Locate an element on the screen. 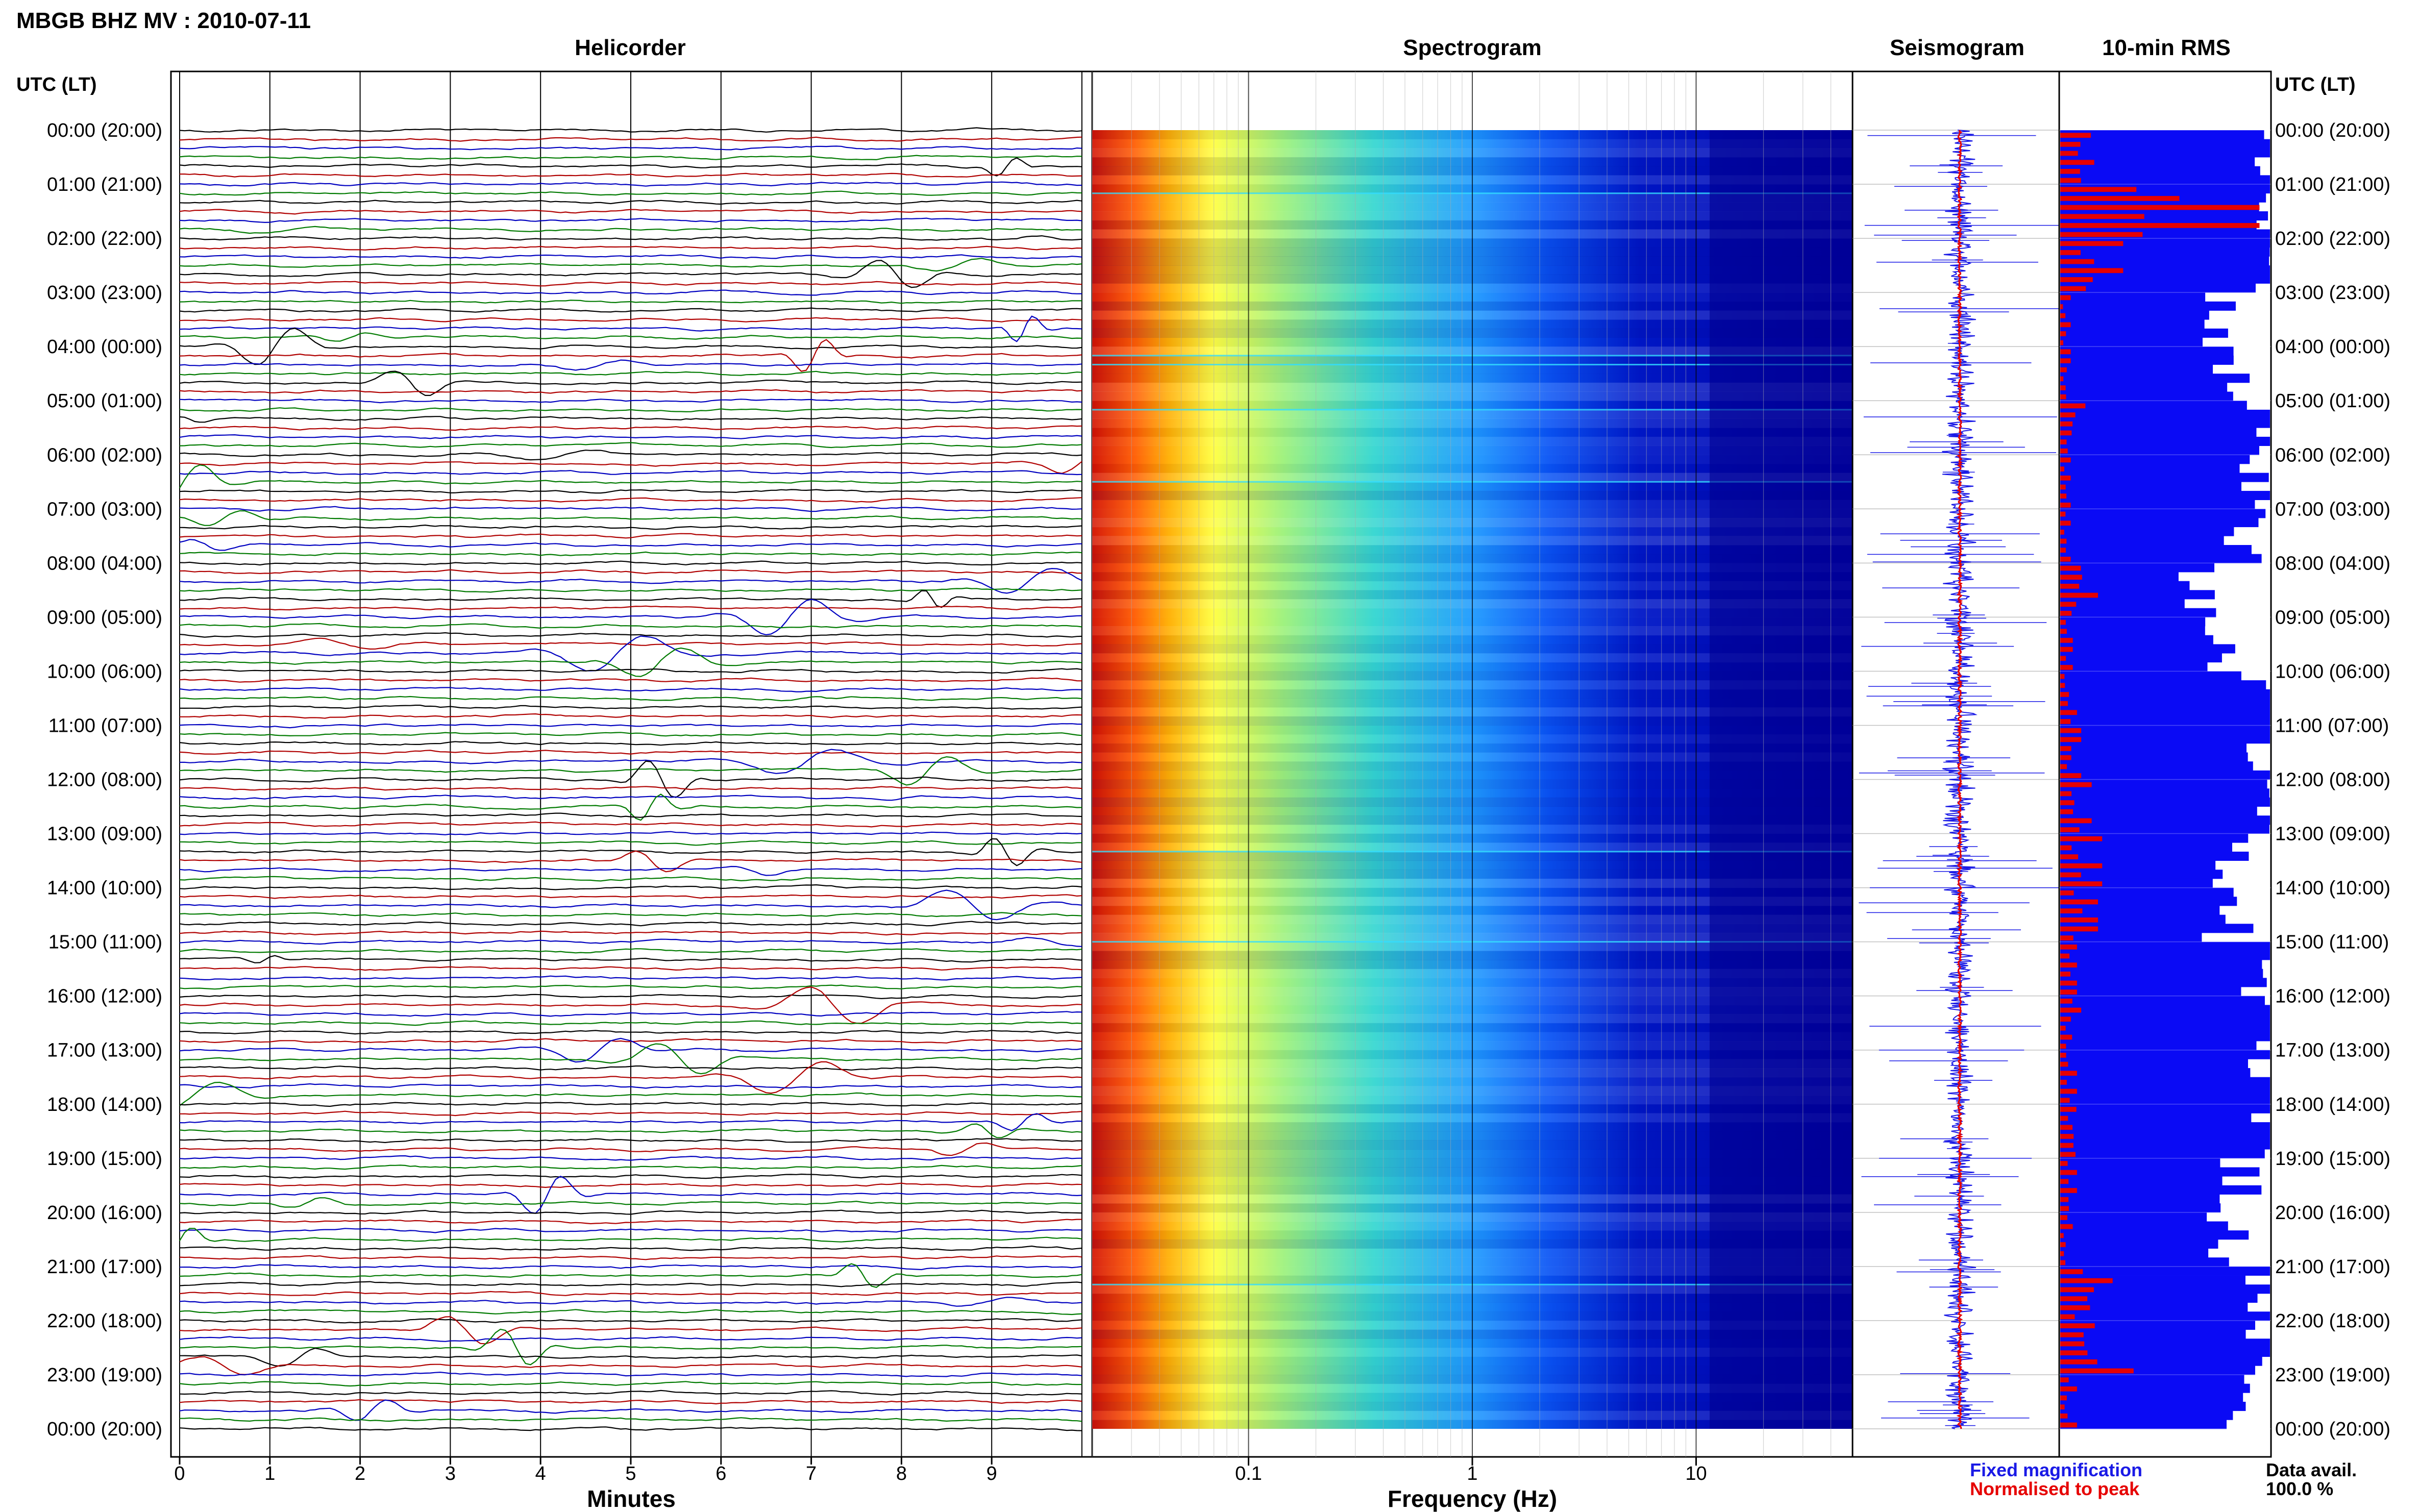 The image size is (2419, 1512). helicorder-tick-label: 4 is located at coordinates (540, 1473).